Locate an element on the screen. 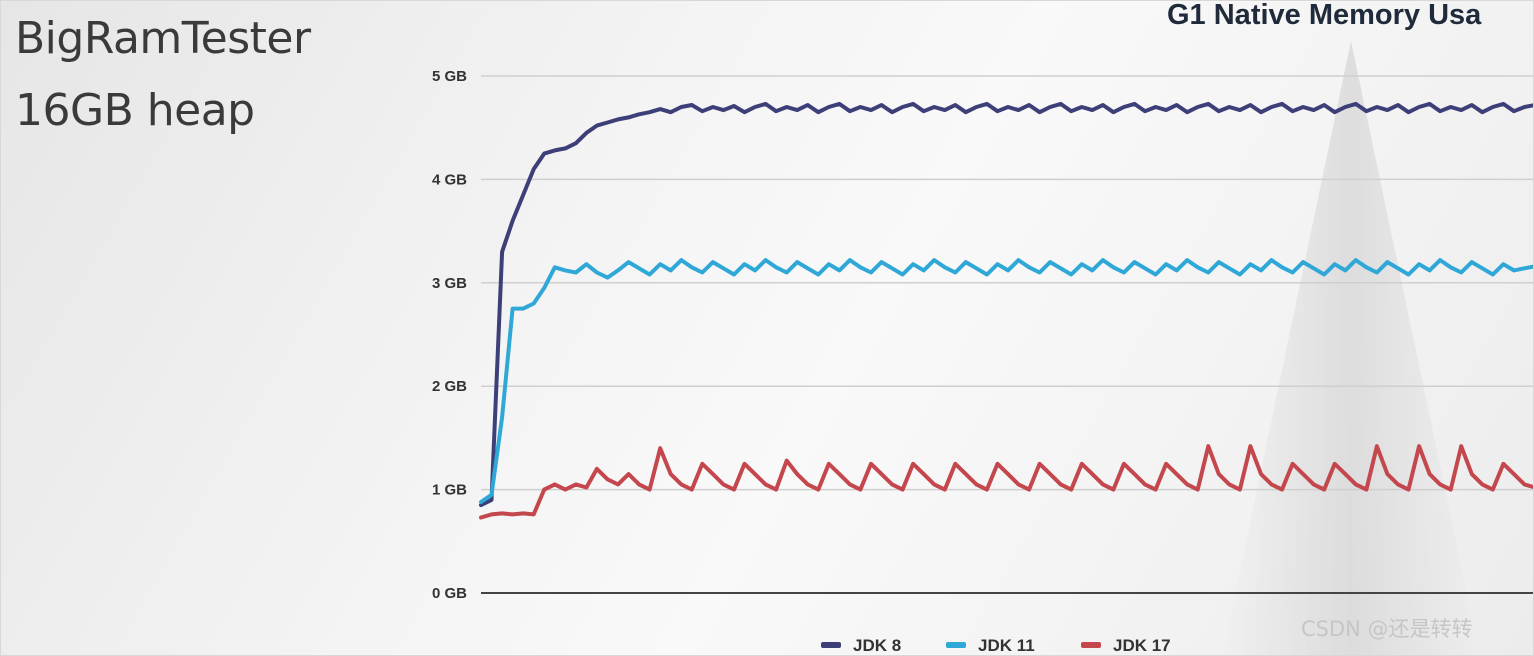 Image resolution: width=1534 pixels, height=656 pixels. legend: JDK 8 JDK 11 JDK 17 is located at coordinates (996, 645).